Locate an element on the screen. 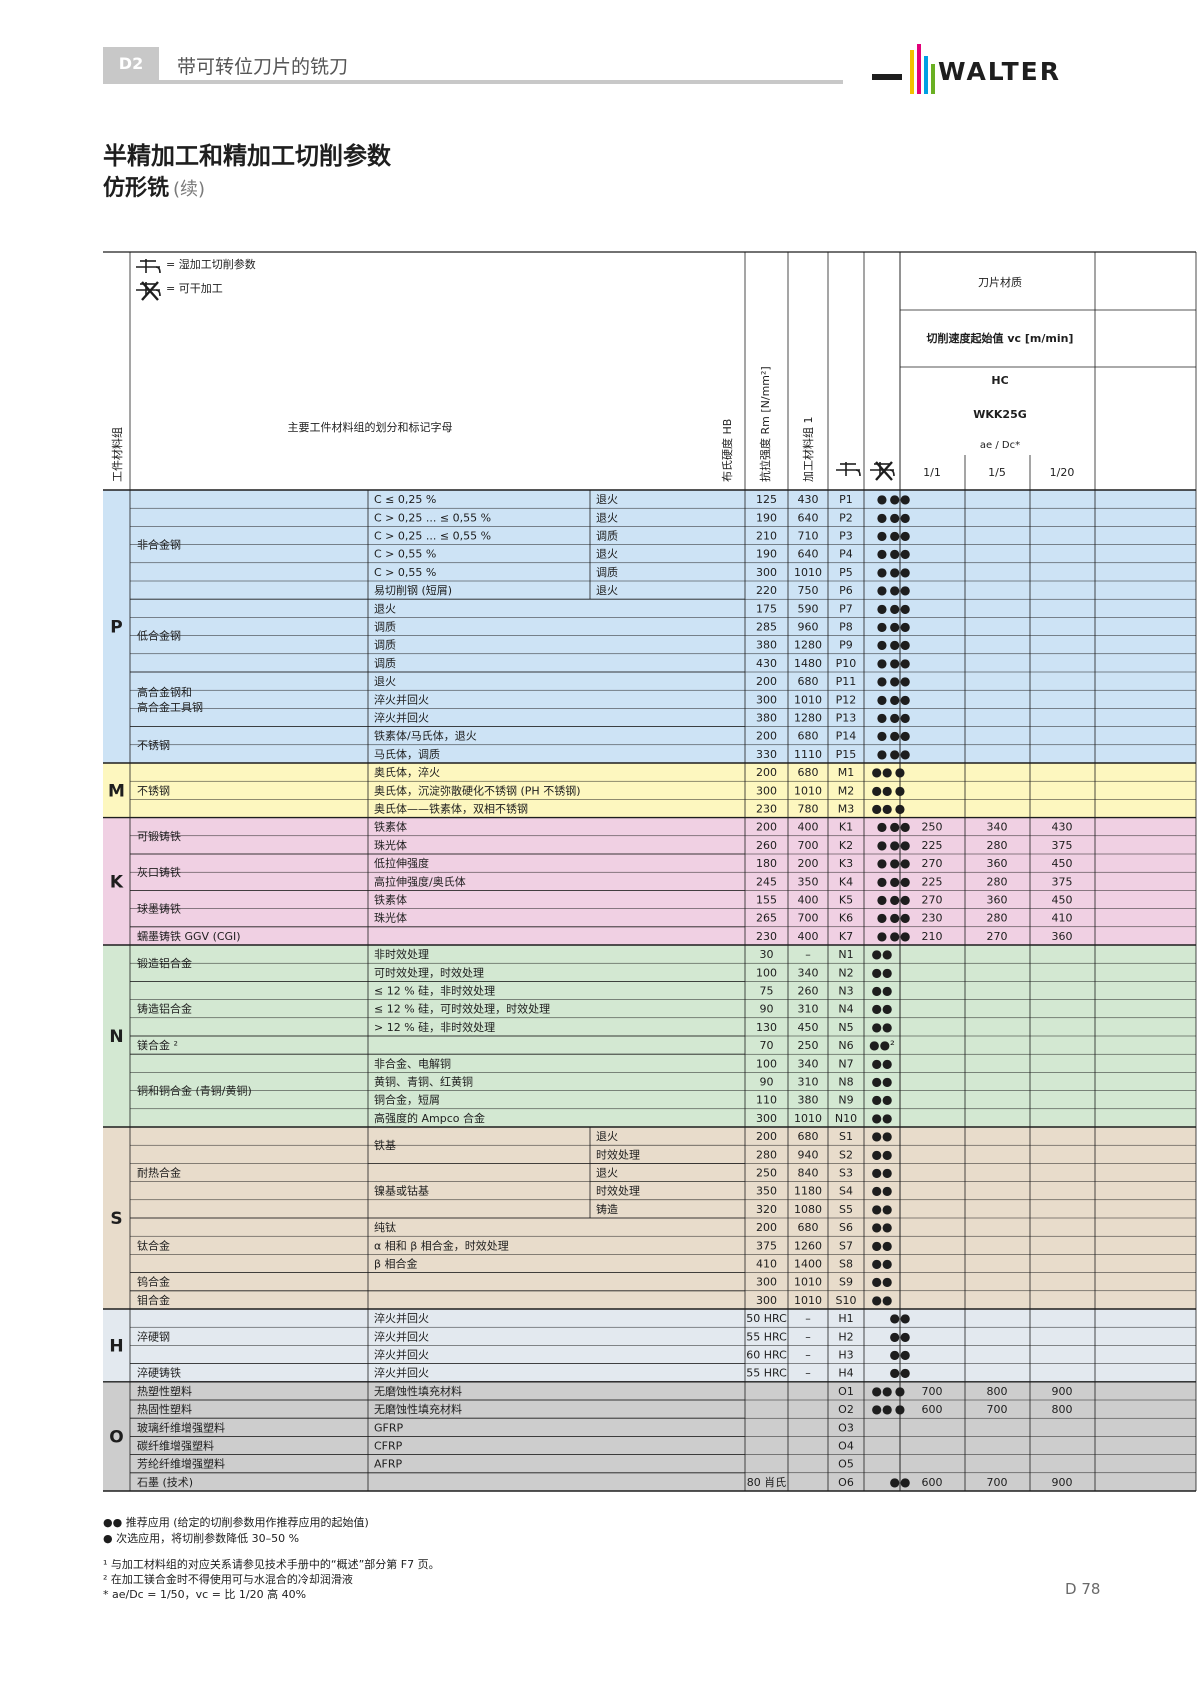 The image size is (1200, 1697). group-letter: M is located at coordinates (116, 791).